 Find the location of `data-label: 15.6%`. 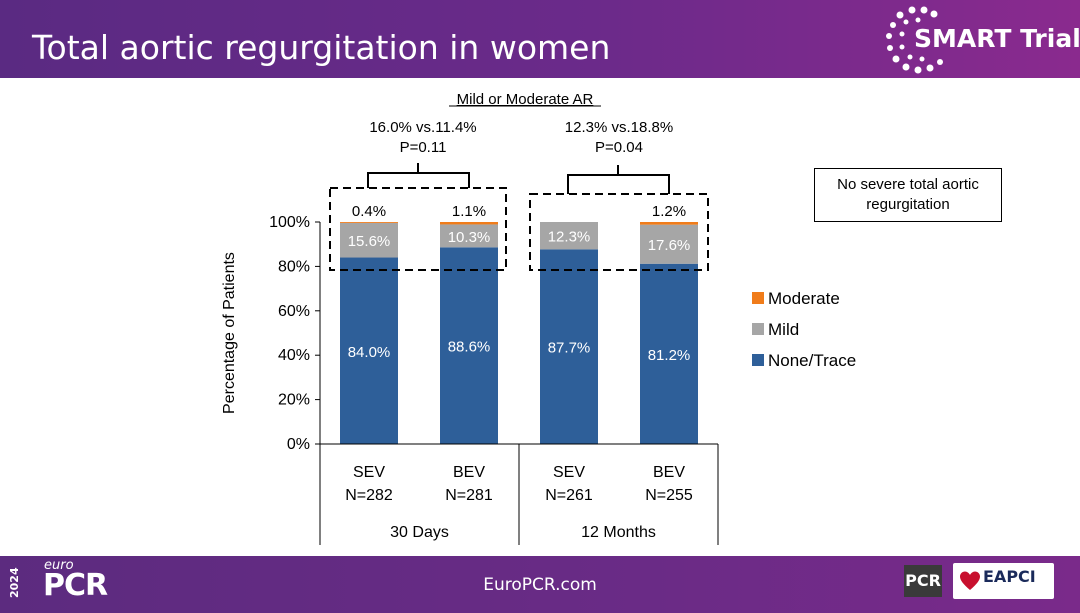

data-label: 15.6% is located at coordinates (369, 241).